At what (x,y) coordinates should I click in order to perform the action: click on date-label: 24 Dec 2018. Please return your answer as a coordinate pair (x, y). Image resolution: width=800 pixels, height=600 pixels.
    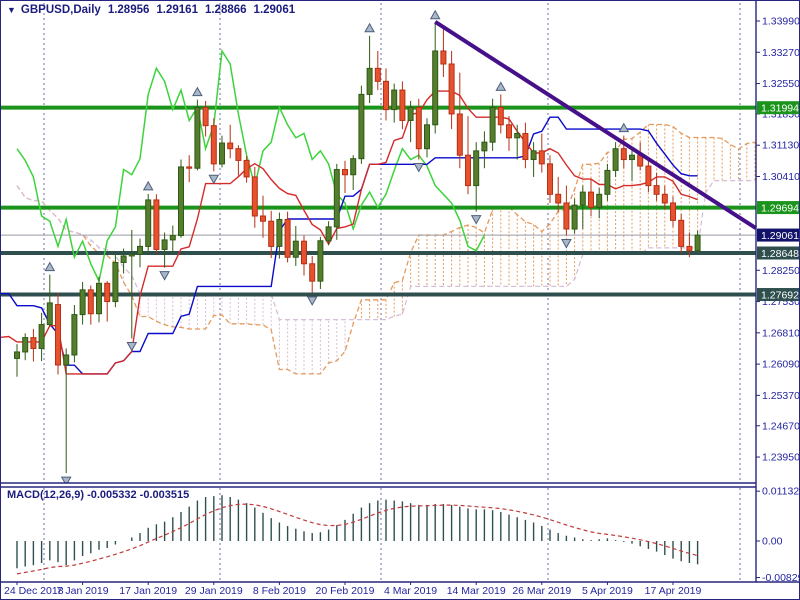
    Looking at the image, I should click on (34, 591).